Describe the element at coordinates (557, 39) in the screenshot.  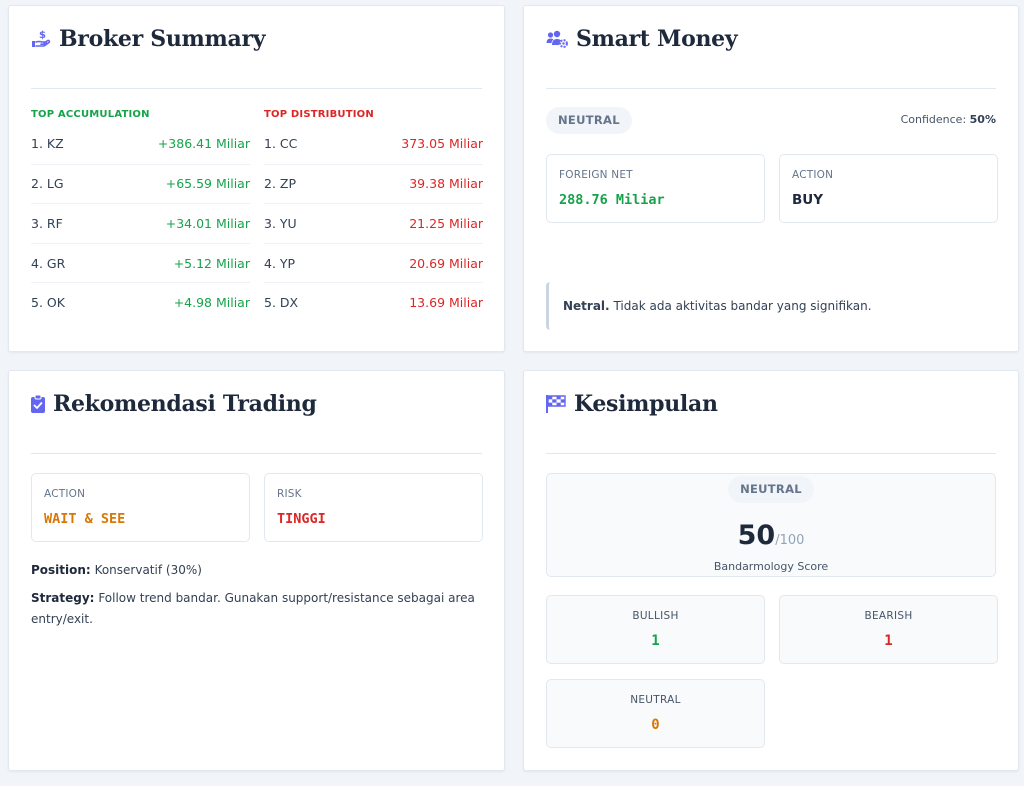
I see `users-gear-icon` at that location.